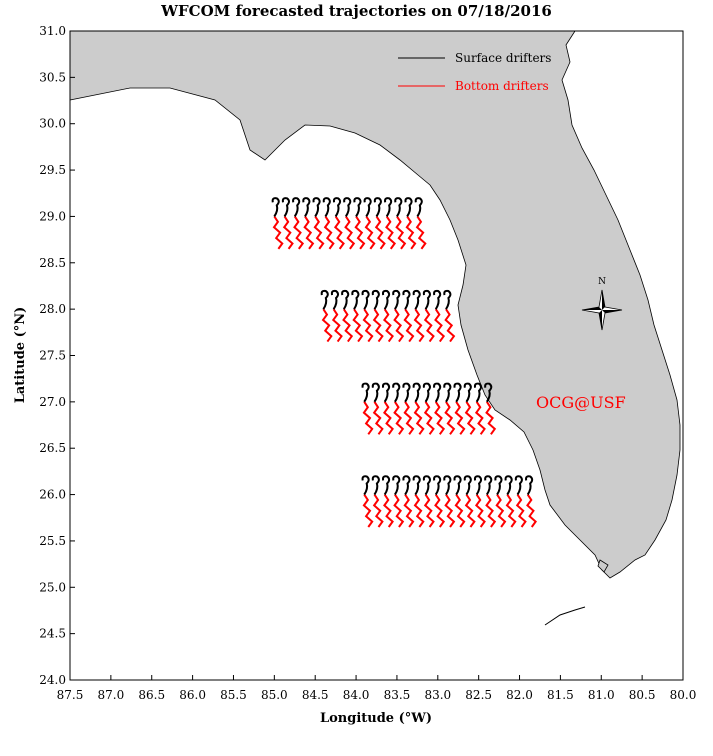 The image size is (713, 756). What do you see at coordinates (52, 634) in the screenshot?
I see `y-tick-label: 24.5` at bounding box center [52, 634].